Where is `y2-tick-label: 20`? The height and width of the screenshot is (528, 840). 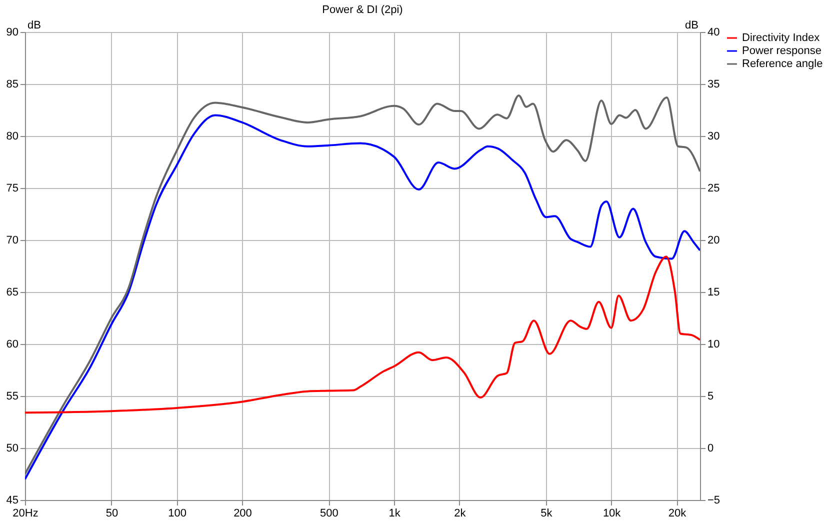 y2-tick-label: 20 is located at coordinates (714, 240).